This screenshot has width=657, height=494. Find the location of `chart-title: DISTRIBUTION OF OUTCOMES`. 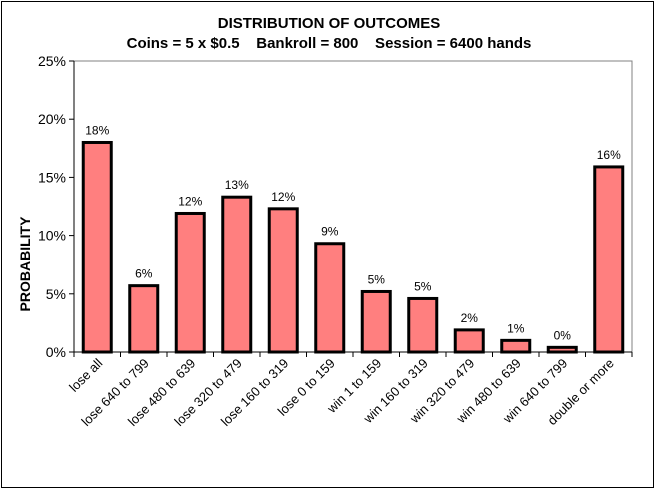

chart-title: DISTRIBUTION OF OUTCOMES is located at coordinates (329, 23).